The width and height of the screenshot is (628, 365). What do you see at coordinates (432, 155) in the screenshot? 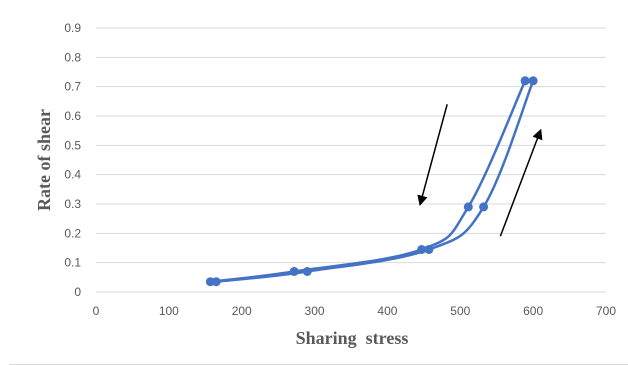
I see `arrow-down` at bounding box center [432, 155].